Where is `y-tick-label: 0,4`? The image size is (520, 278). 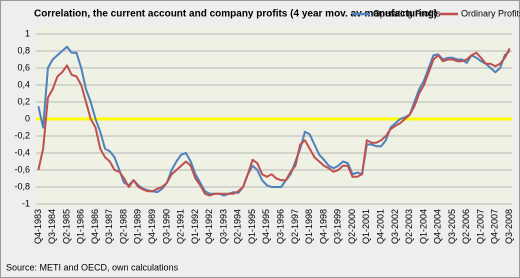
y-tick-label: 0,4 is located at coordinates (23, 84).